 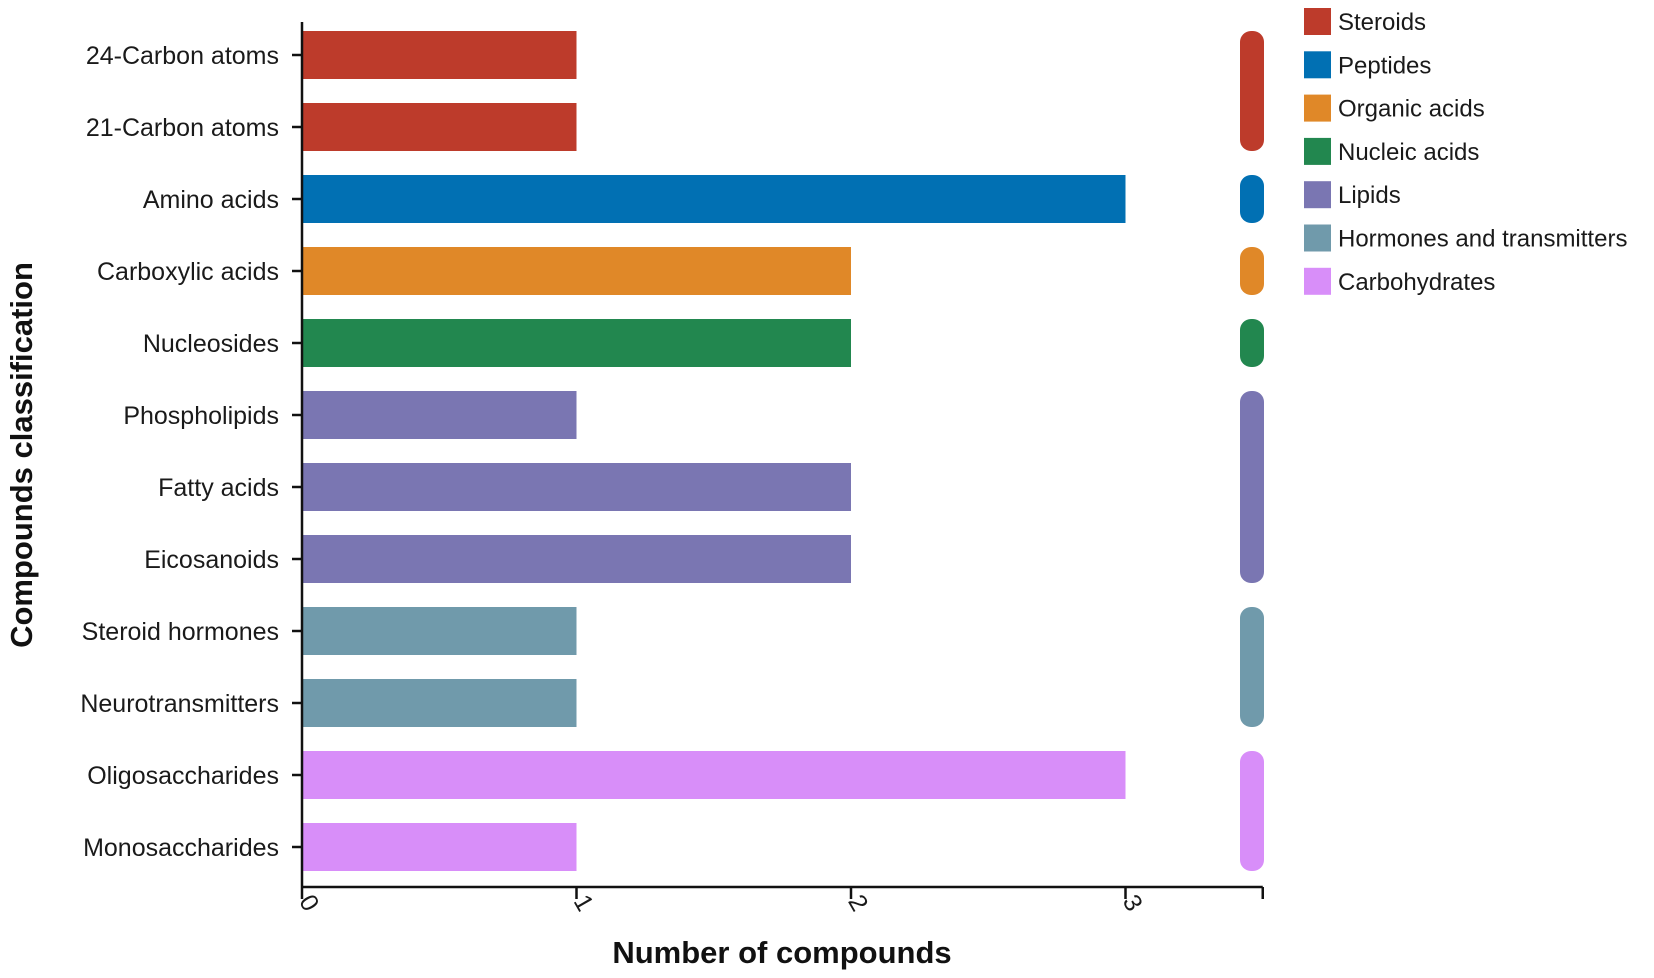 I want to click on category-label-10: Oligosaccharides, so click(x=183, y=776).